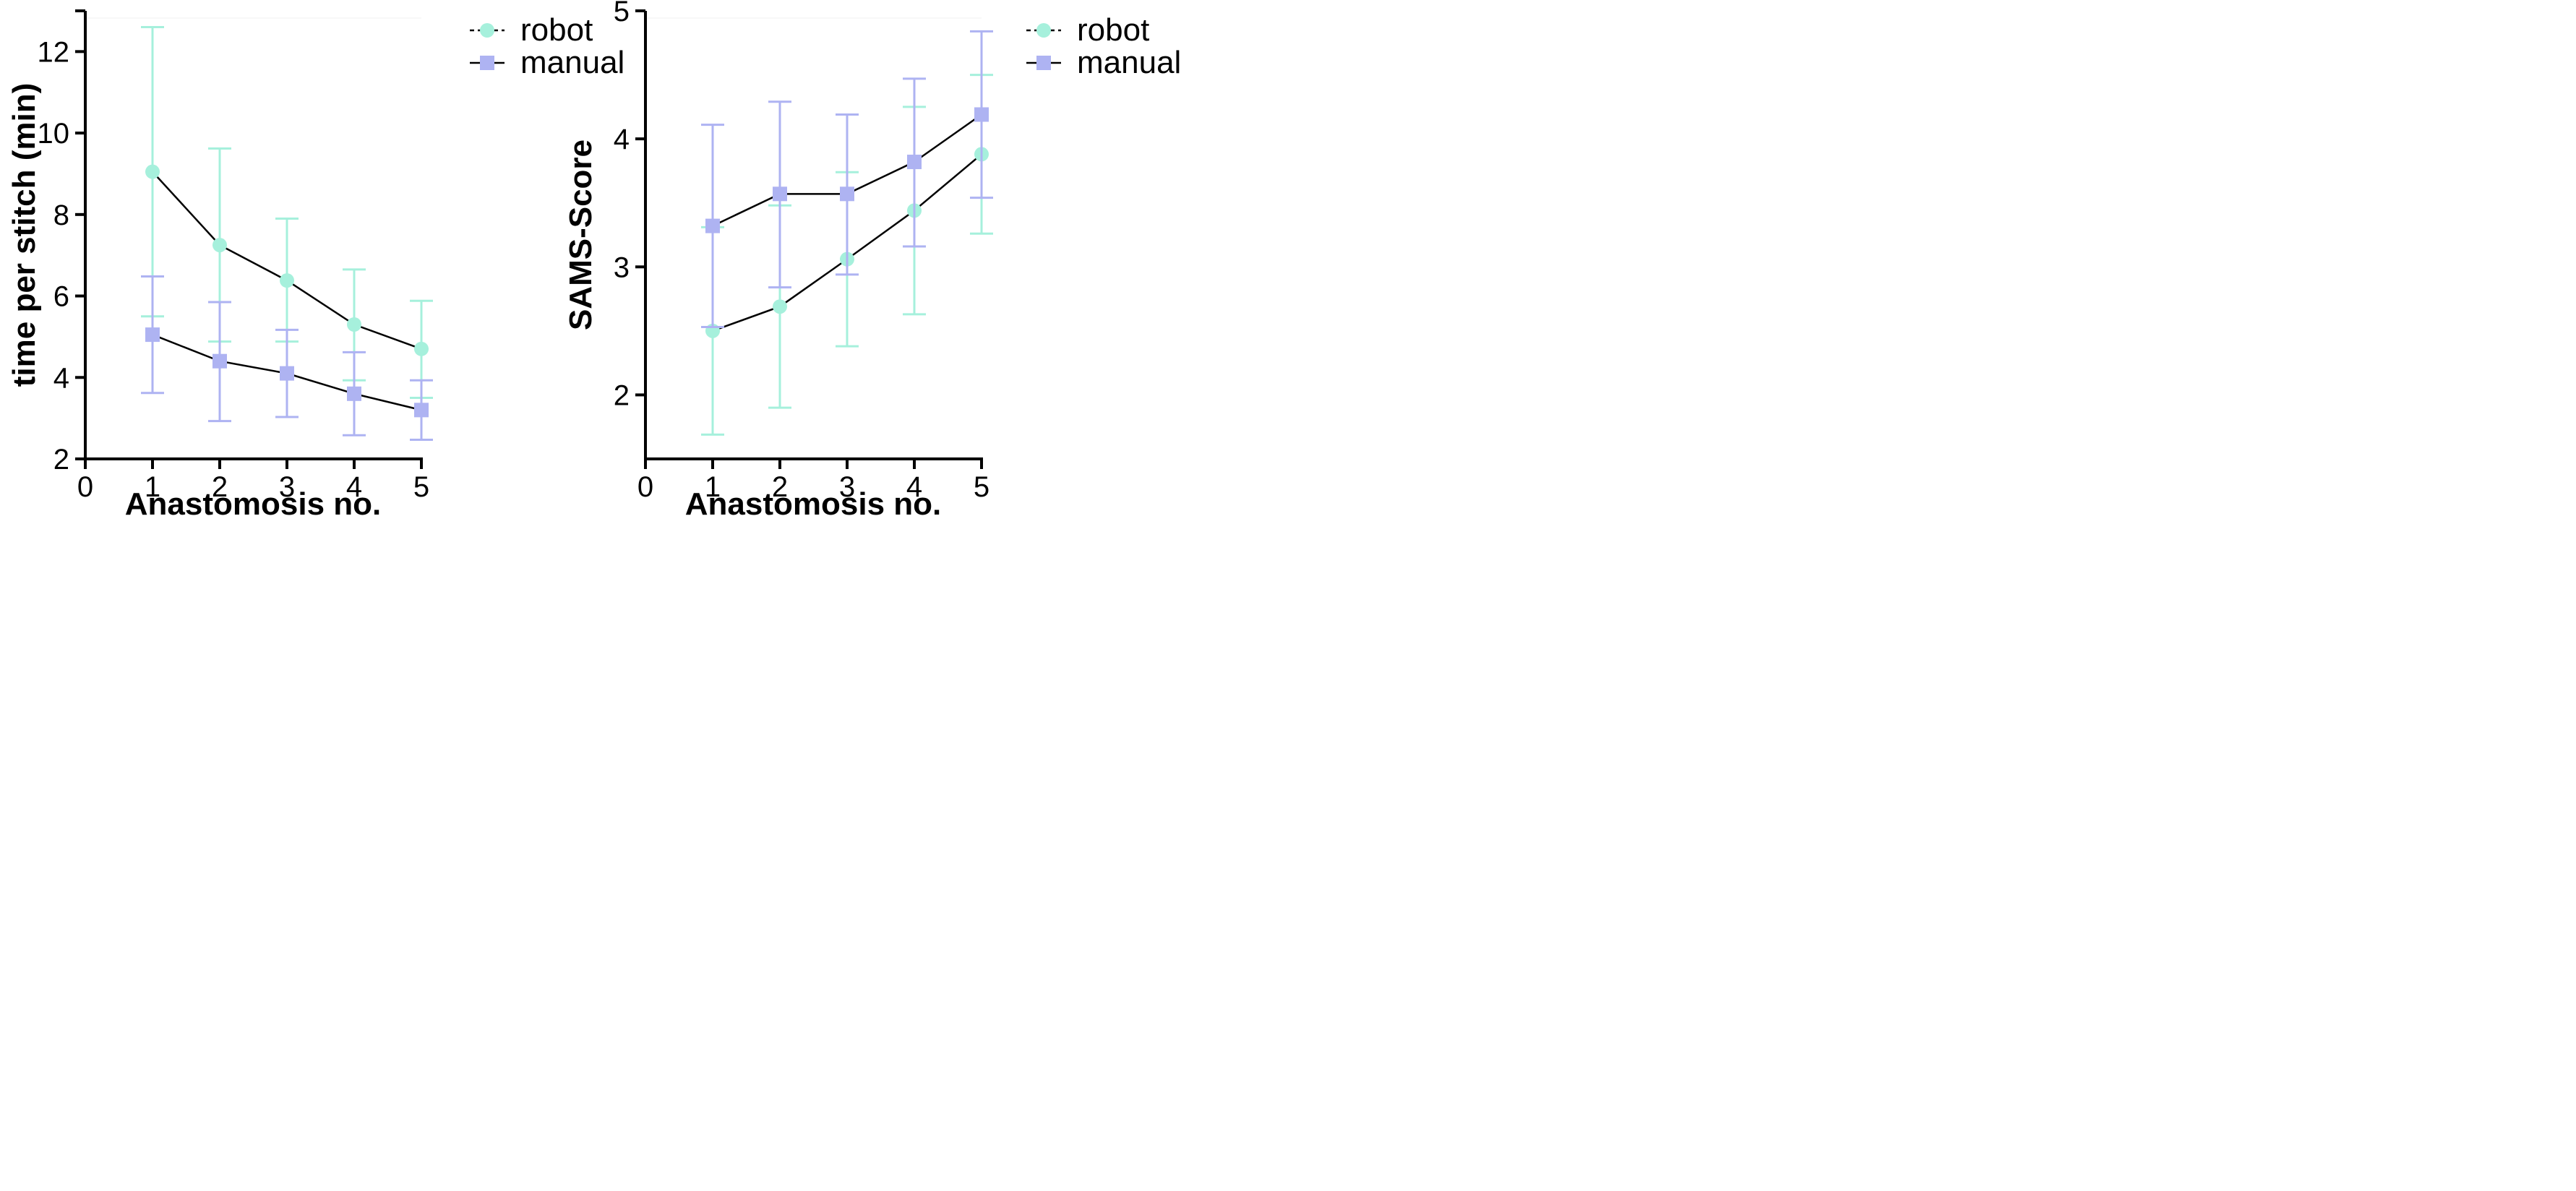 The height and width of the screenshot is (1191, 2576). Describe the element at coordinates (287, 212) in the screenshot. I see `series-robot` at that location.